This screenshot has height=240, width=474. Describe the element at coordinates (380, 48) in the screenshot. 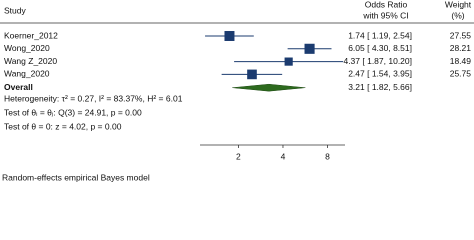

I see `effect-label: 6.05 [ 4.30, 8.51]` at that location.